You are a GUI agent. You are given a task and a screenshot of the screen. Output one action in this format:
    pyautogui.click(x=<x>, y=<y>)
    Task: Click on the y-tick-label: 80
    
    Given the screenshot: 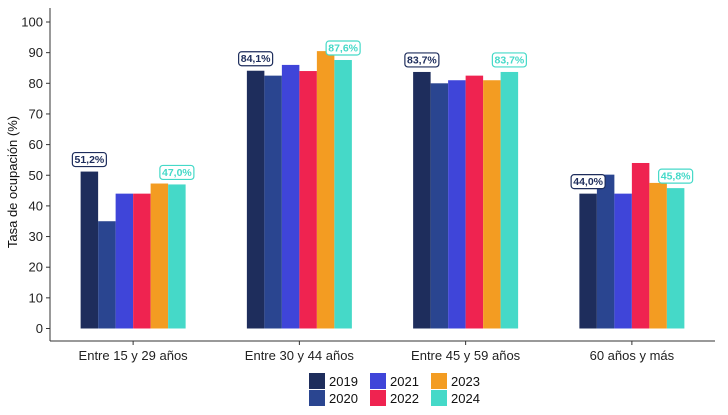 What is the action you would take?
    pyautogui.click(x=36, y=83)
    